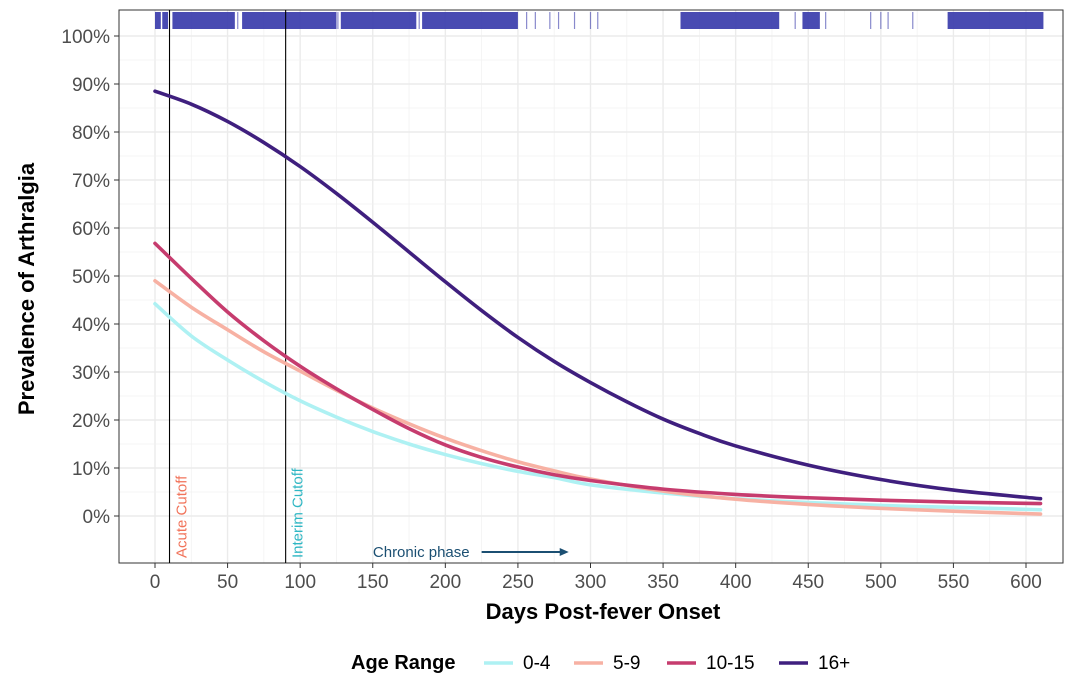  Describe the element at coordinates (626, 663) in the screenshot. I see `legend-label-5-9: 5-9` at that location.